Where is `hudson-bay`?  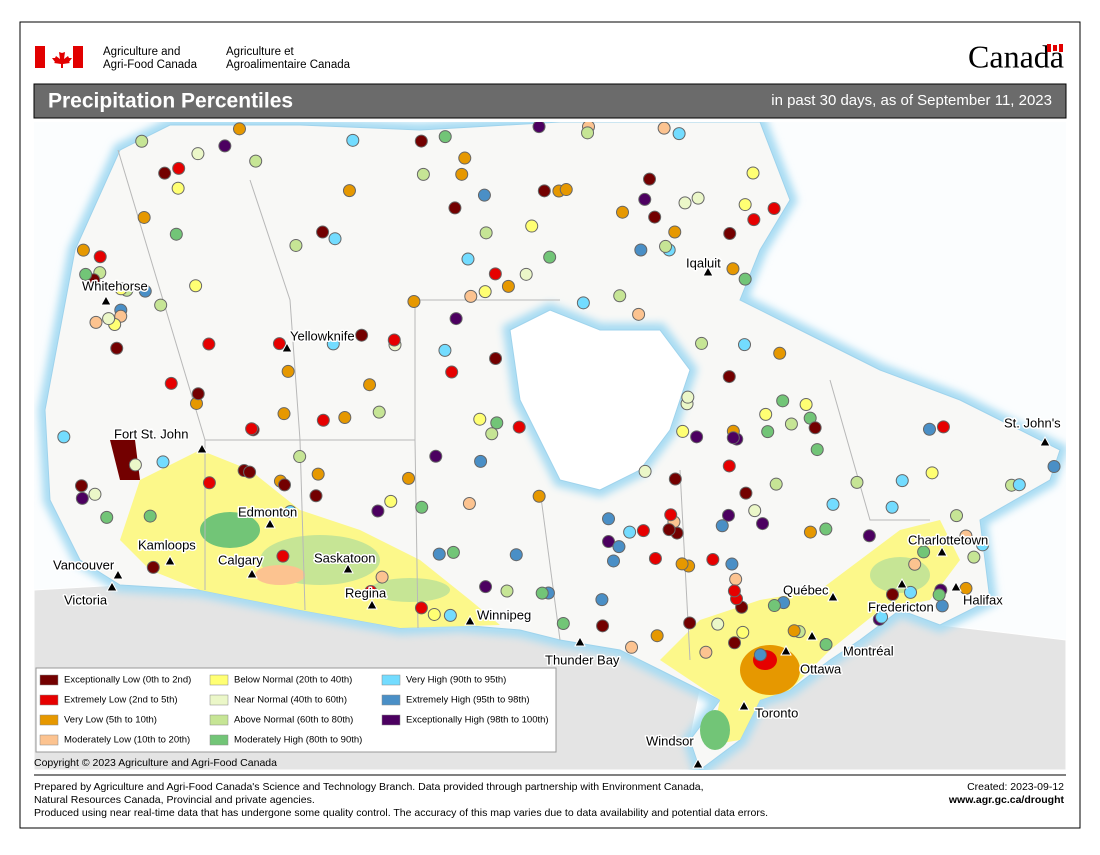
hudson-bay is located at coordinates (600, 400).